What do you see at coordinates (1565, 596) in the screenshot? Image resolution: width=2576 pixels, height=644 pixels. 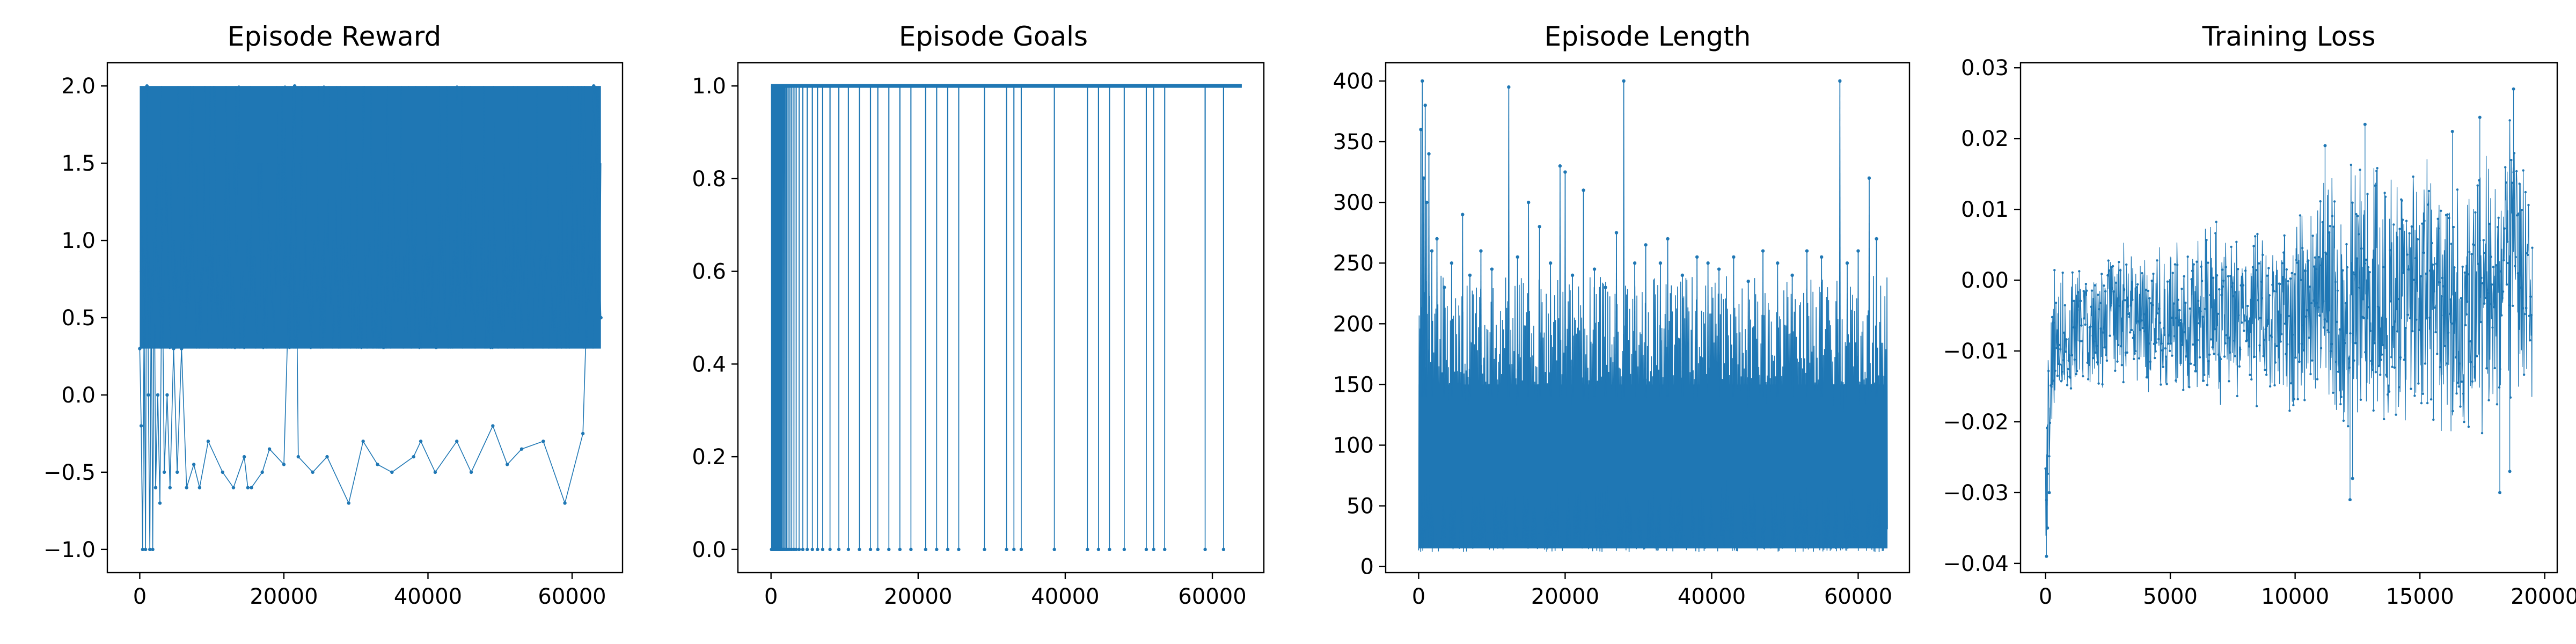 I see `x-tick-label: 20000` at bounding box center [1565, 596].